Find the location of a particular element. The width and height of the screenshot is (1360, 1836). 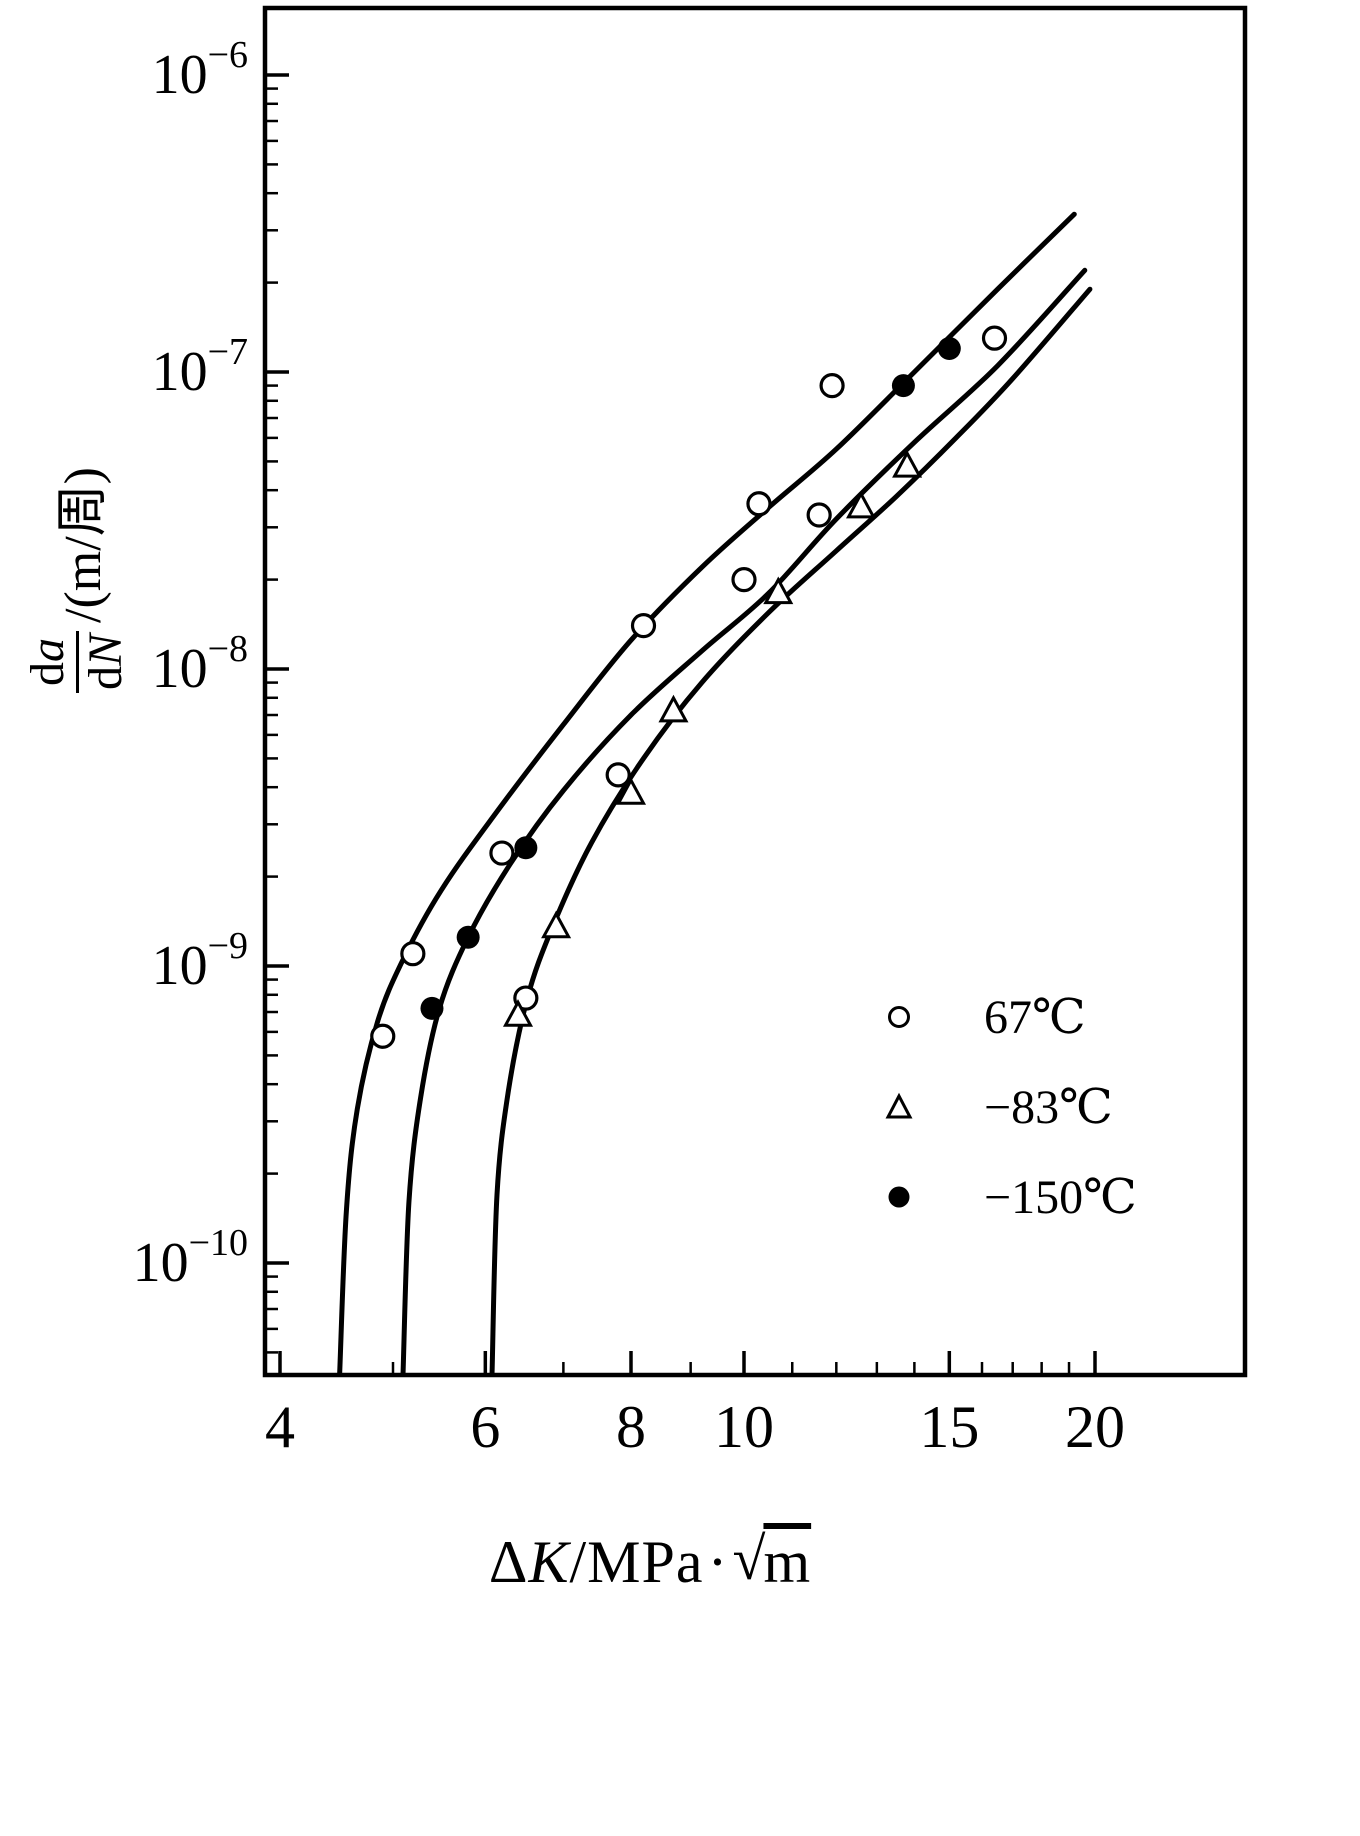

y-axis-label: da dN /(m/周) is located at coordinates (77, 580).